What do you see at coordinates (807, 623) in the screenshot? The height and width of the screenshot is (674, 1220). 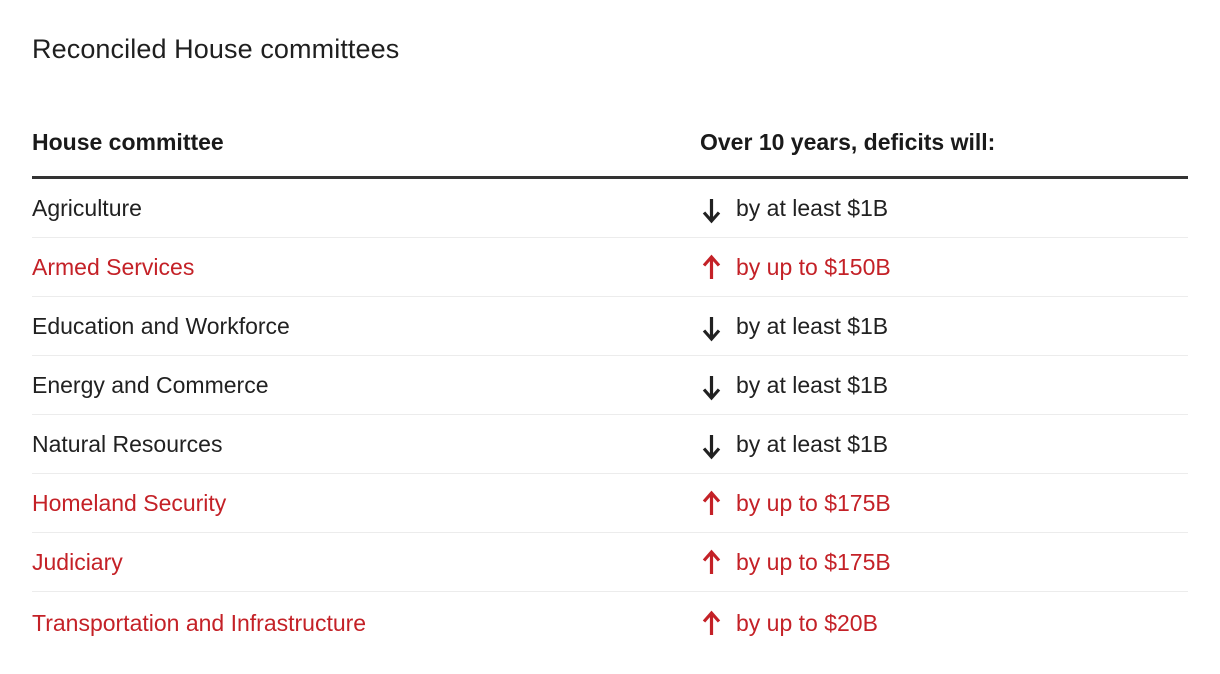 I see `deficit-text: by up to $20B` at bounding box center [807, 623].